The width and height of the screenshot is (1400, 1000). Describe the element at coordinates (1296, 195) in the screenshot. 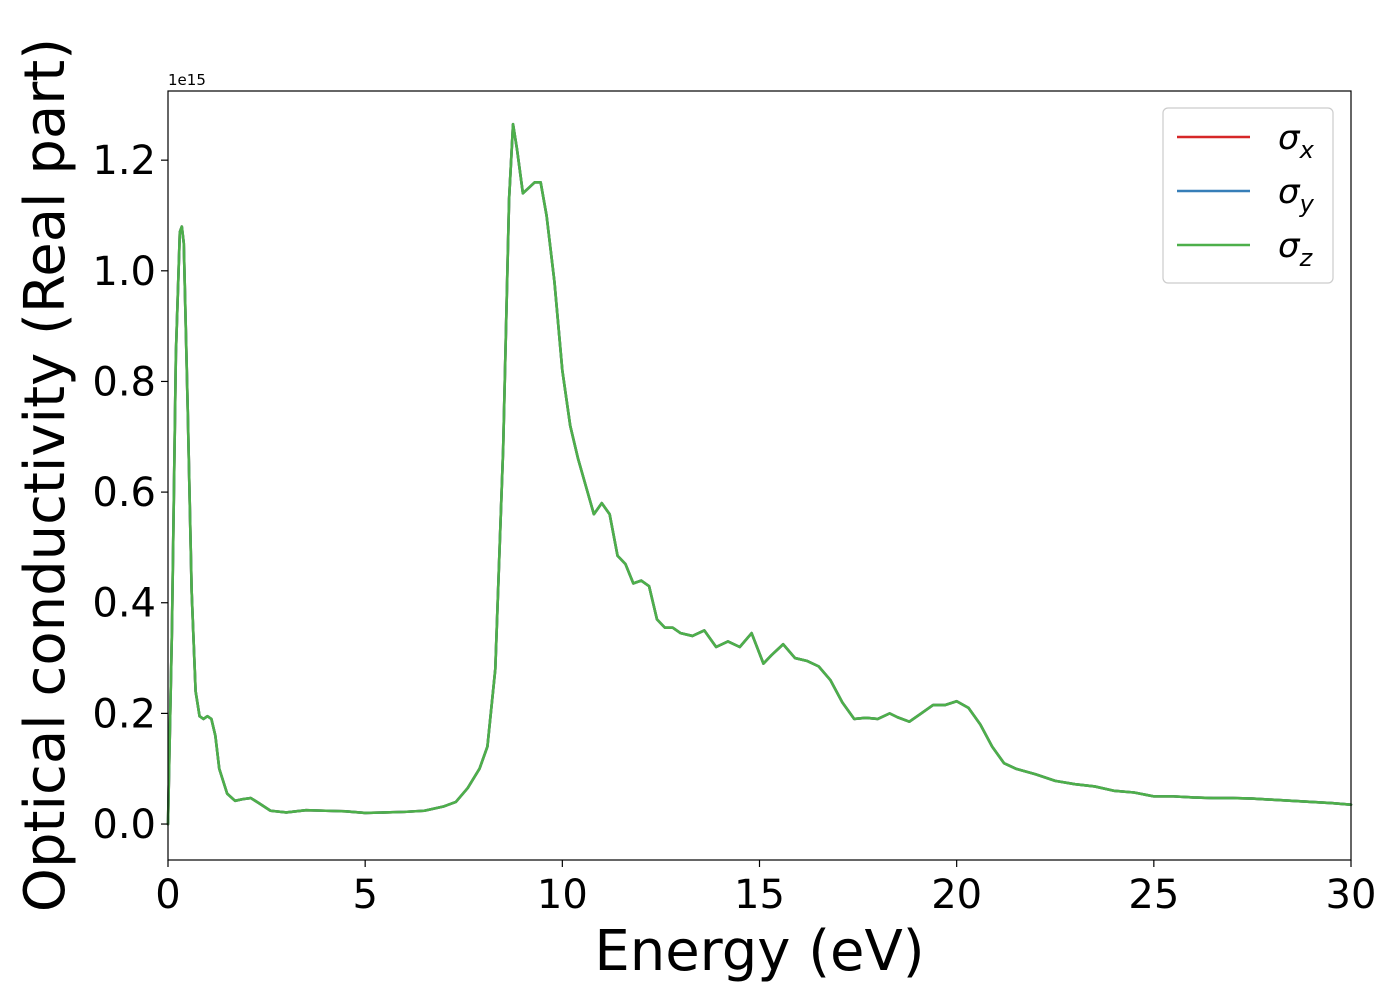

I see `legend-label: σy` at that location.